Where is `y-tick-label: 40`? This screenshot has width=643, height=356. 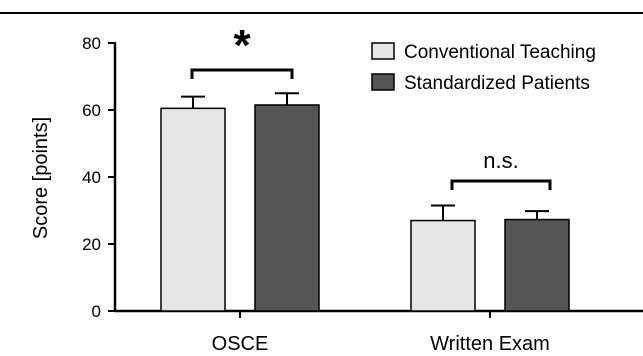
y-tick-label: 40 is located at coordinates (91, 177).